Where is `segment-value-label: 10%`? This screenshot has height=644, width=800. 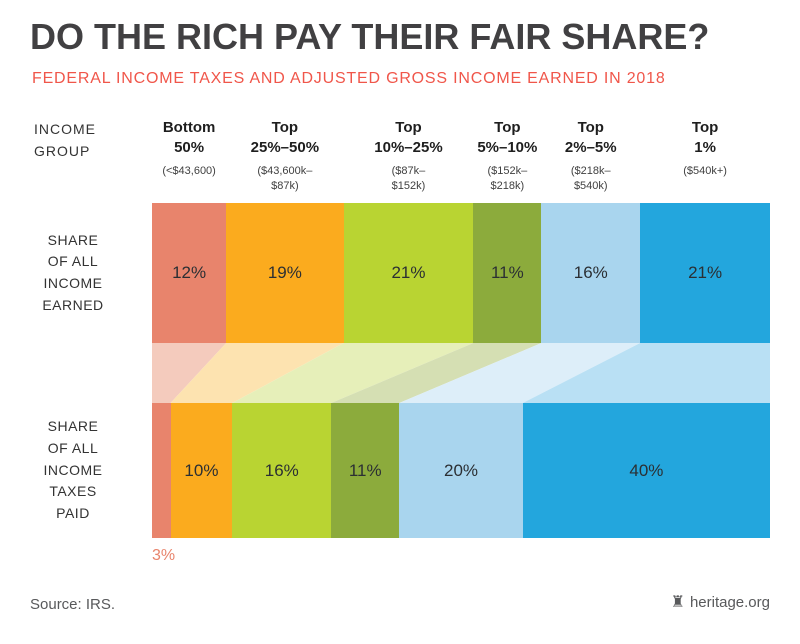
segment-value-label: 10% is located at coordinates (201, 470).